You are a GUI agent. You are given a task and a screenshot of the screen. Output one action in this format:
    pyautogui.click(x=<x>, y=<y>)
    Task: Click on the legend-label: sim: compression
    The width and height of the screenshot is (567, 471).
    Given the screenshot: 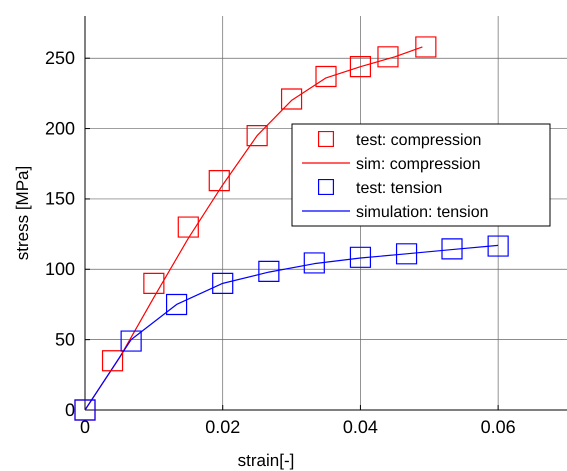 What is the action you would take?
    pyautogui.click(x=418, y=164)
    